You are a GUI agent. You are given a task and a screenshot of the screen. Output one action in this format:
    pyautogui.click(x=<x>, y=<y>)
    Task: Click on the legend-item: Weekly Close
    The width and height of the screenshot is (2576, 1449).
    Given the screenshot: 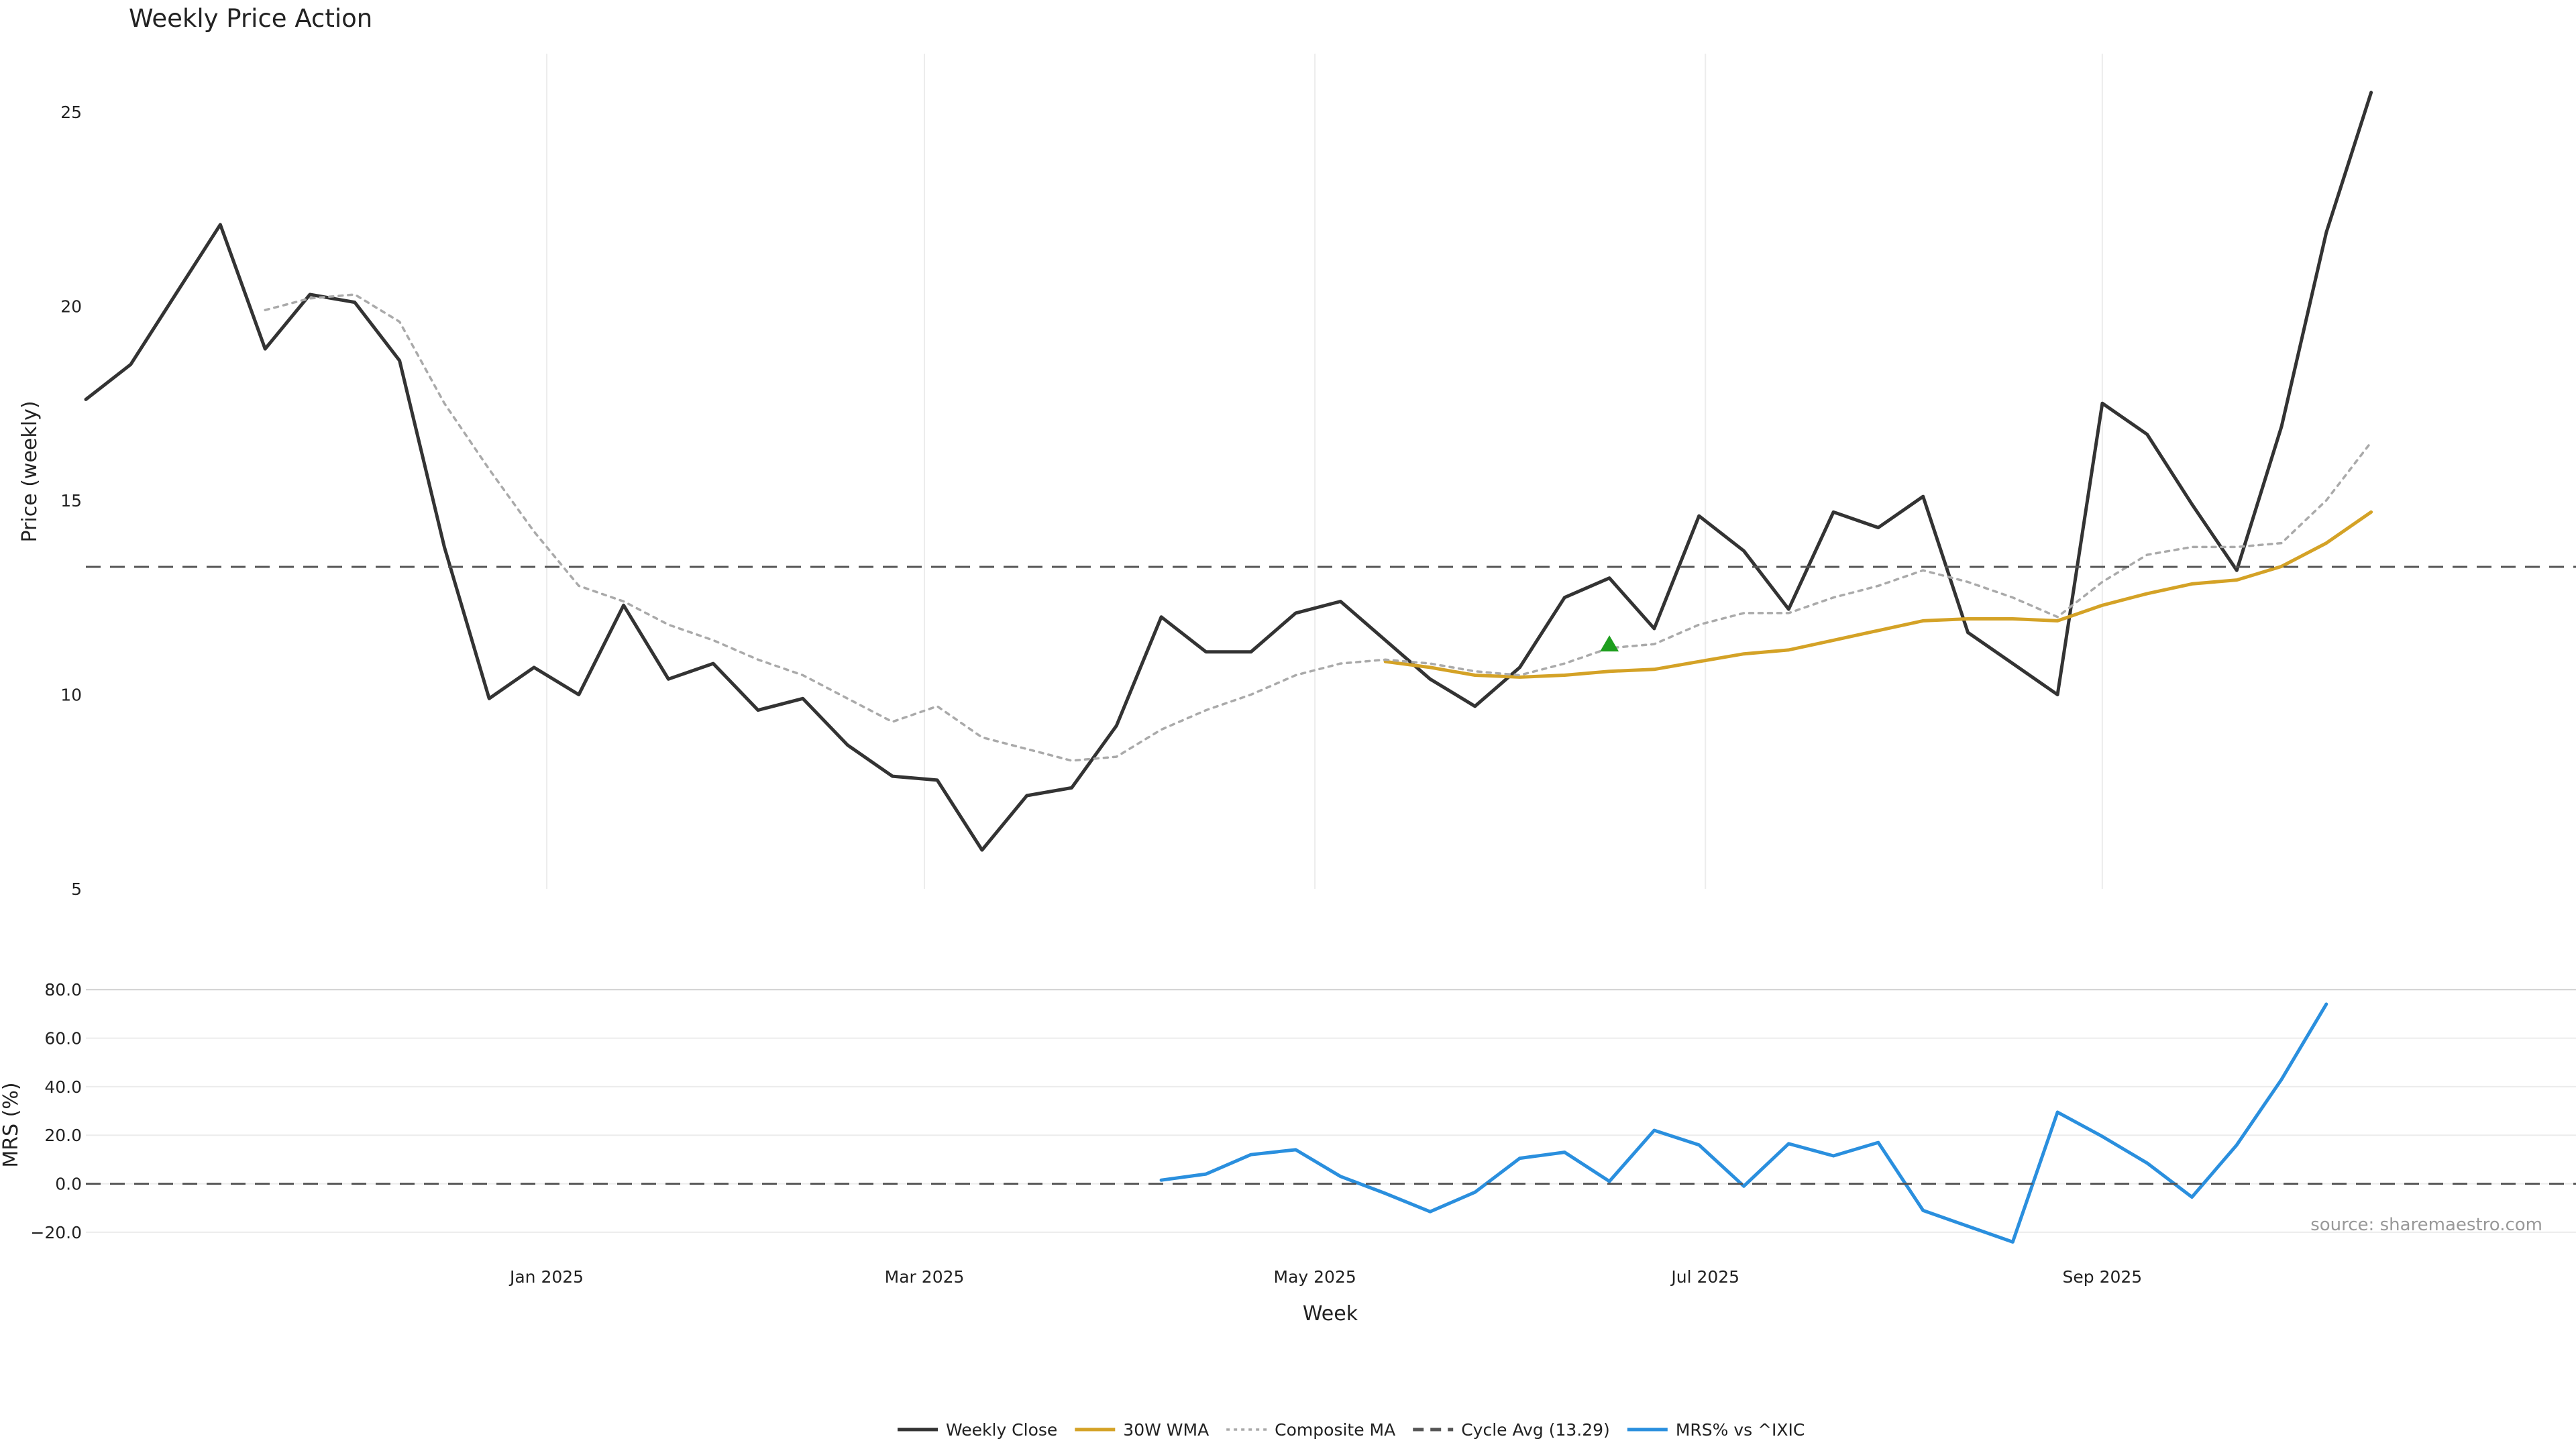 What is the action you would take?
    pyautogui.click(x=977, y=1430)
    